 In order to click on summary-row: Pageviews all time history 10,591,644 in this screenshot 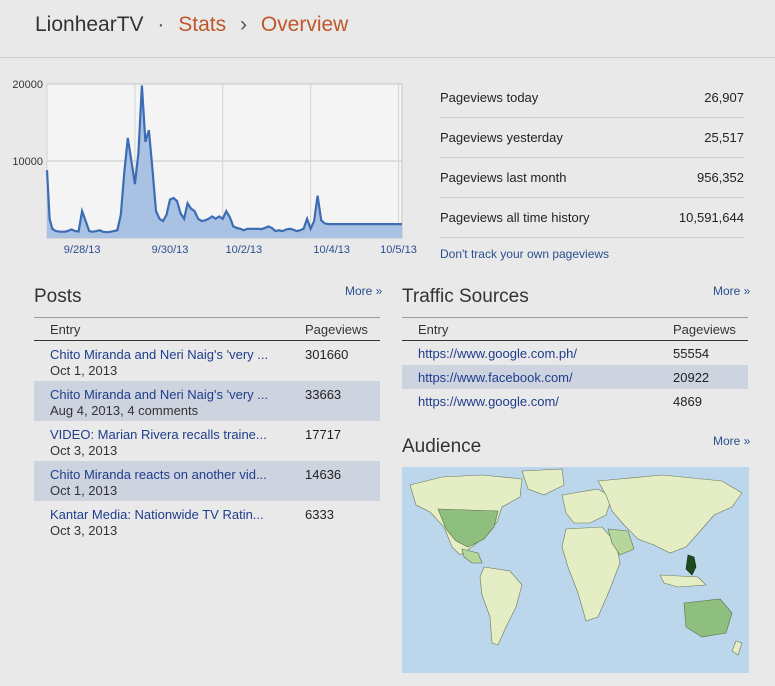, I will do `click(592, 218)`.